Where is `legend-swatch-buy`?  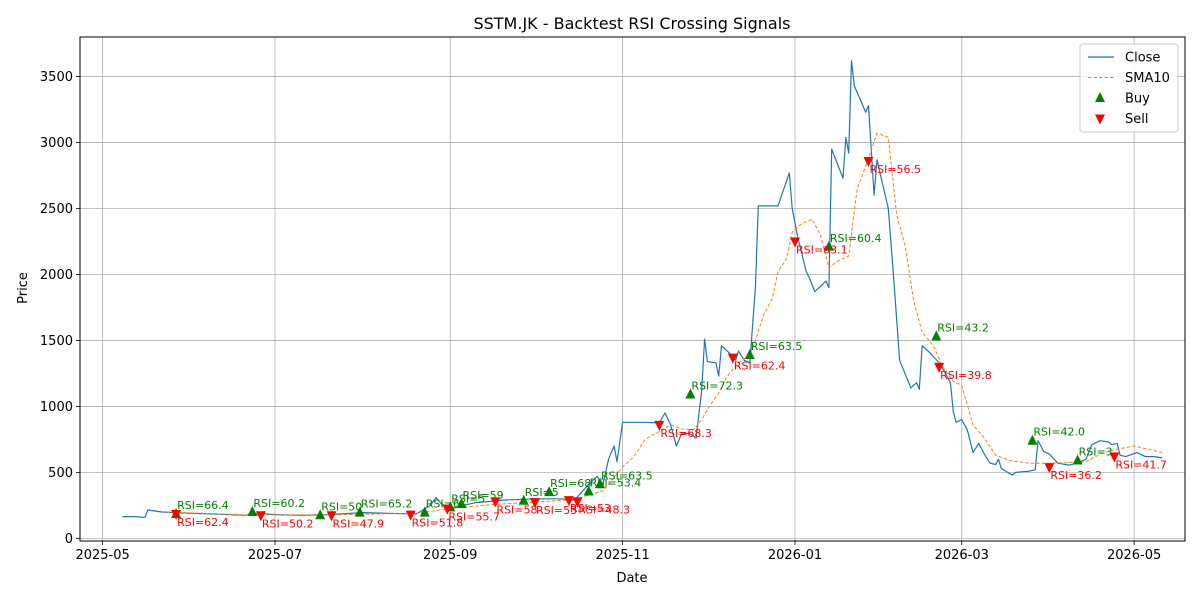
legend-swatch-buy is located at coordinates (1100, 97).